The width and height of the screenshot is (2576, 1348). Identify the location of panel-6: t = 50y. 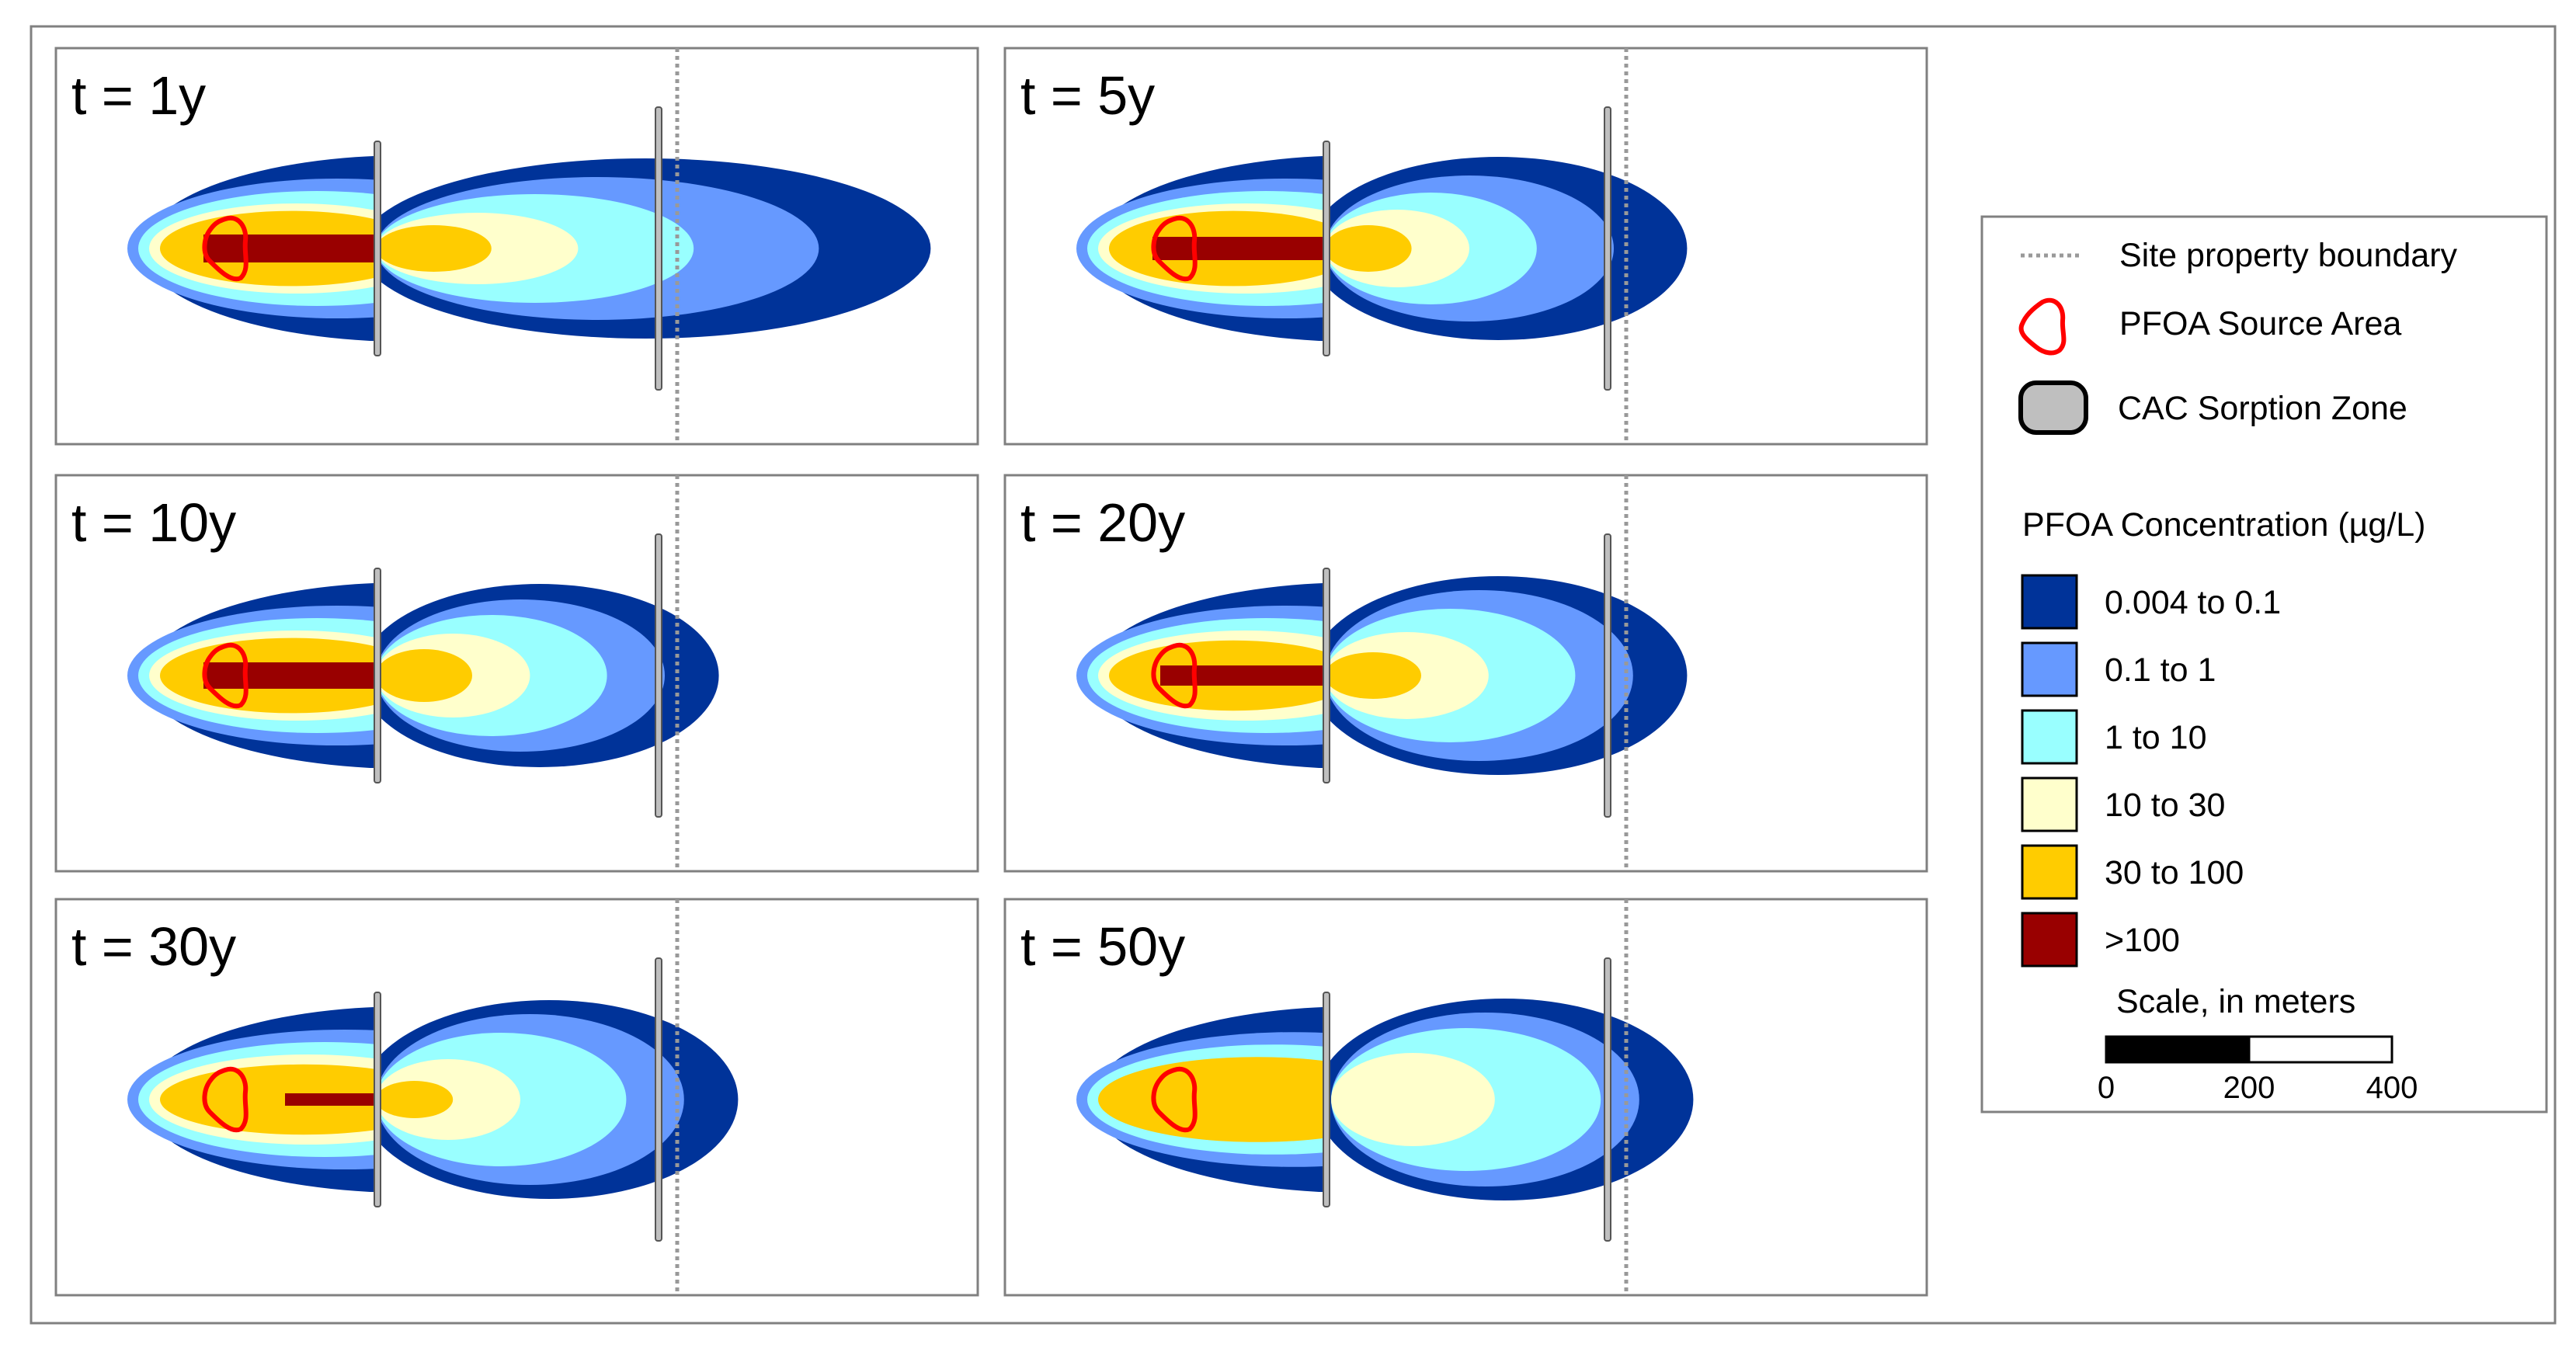
(1465, 1098).